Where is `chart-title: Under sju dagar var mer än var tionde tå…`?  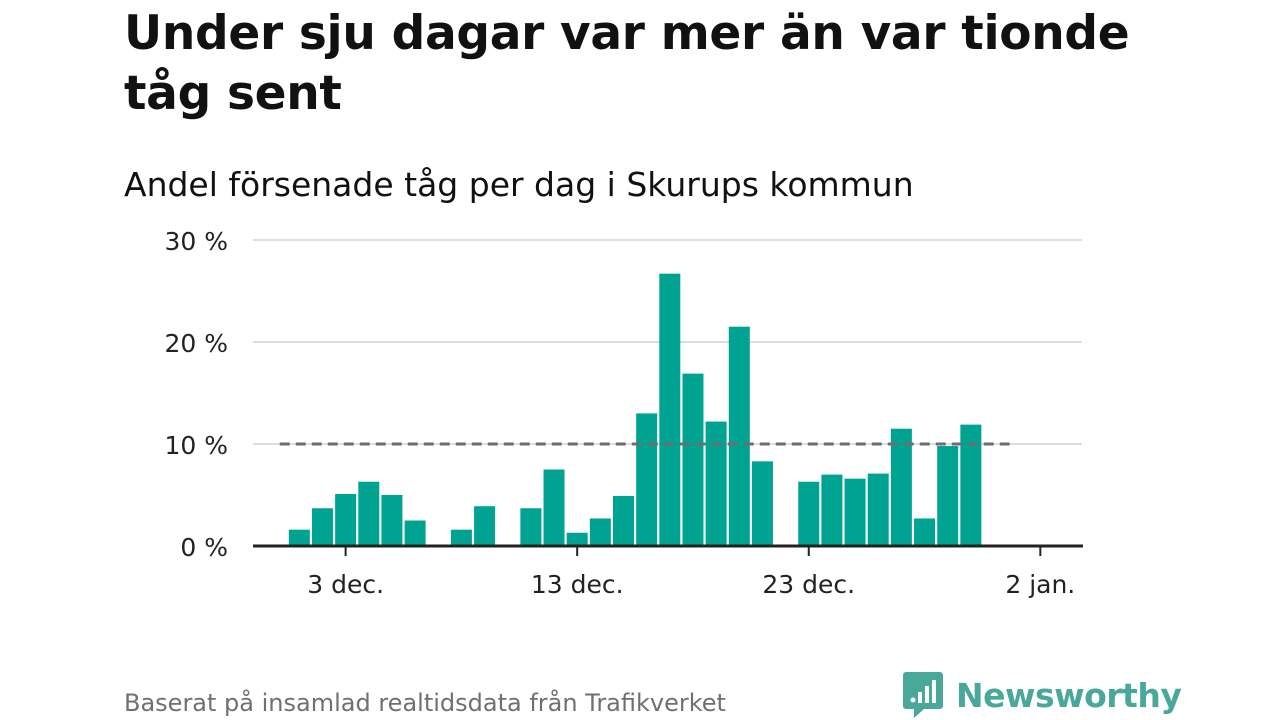 chart-title: Under sju dagar var mer än var tionde tå… is located at coordinates (627, 63).